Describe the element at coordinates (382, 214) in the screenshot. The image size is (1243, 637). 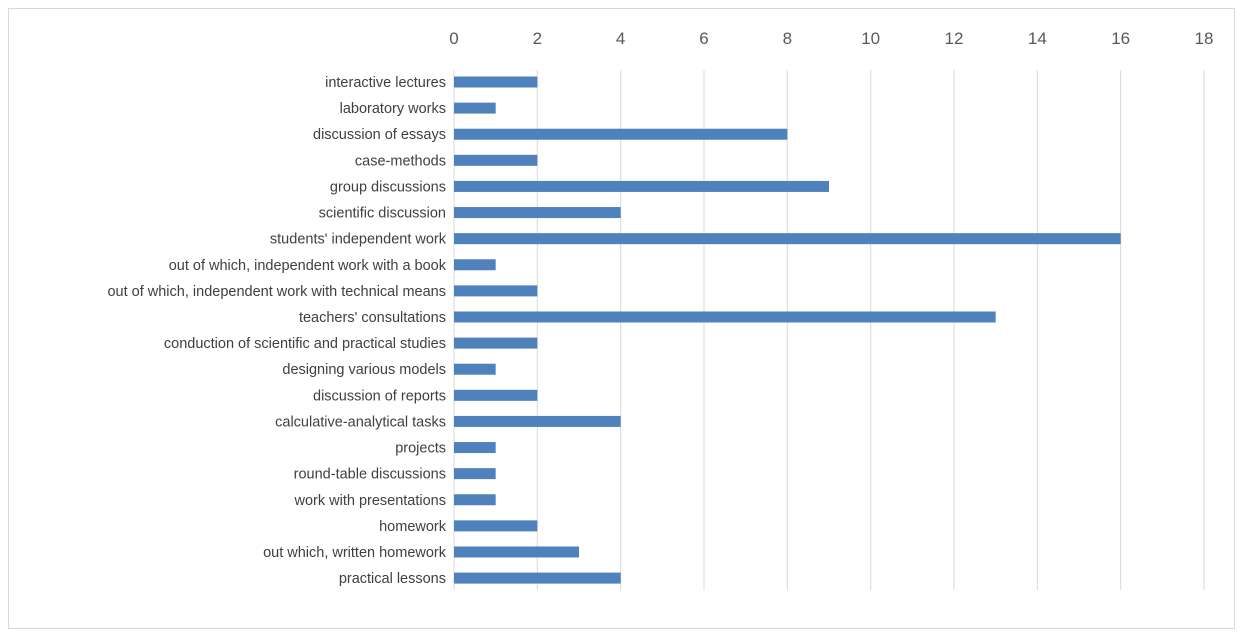
I see `category-label: scientific discussion` at that location.